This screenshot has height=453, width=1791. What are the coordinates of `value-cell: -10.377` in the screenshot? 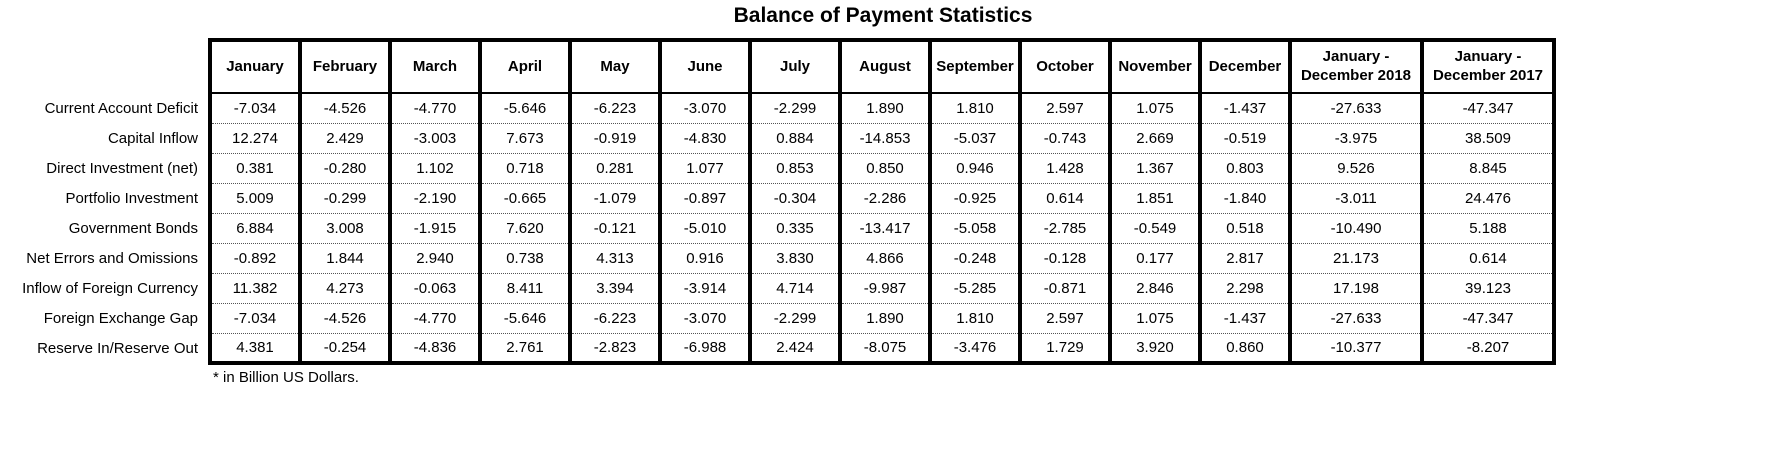 It's located at (1356, 348).